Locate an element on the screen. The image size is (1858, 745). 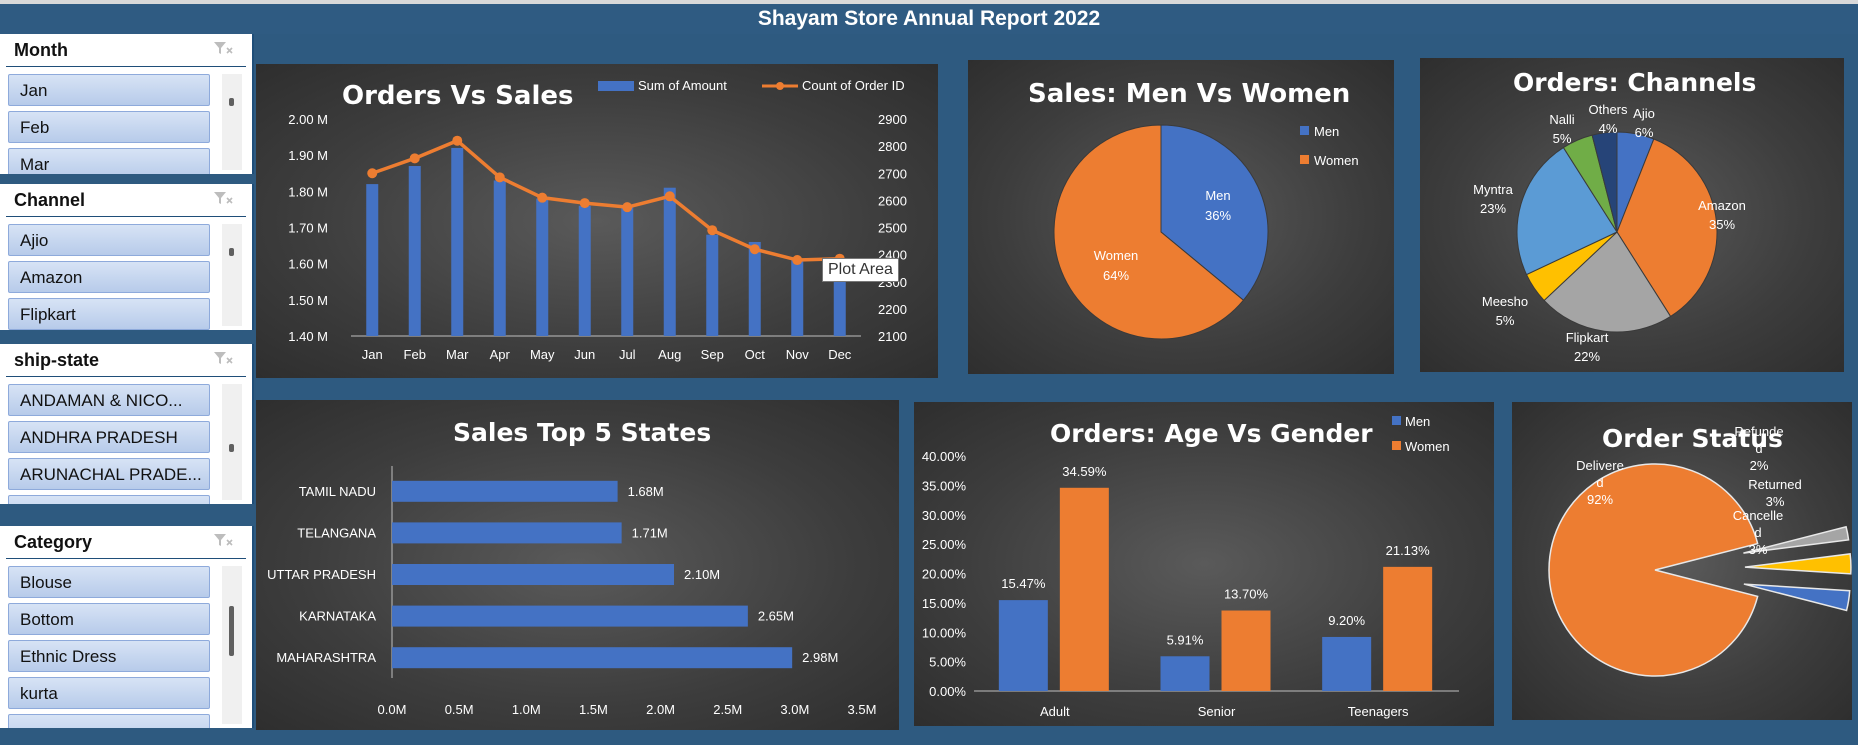
bar-value-label: 2.65M is located at coordinates (776, 616).